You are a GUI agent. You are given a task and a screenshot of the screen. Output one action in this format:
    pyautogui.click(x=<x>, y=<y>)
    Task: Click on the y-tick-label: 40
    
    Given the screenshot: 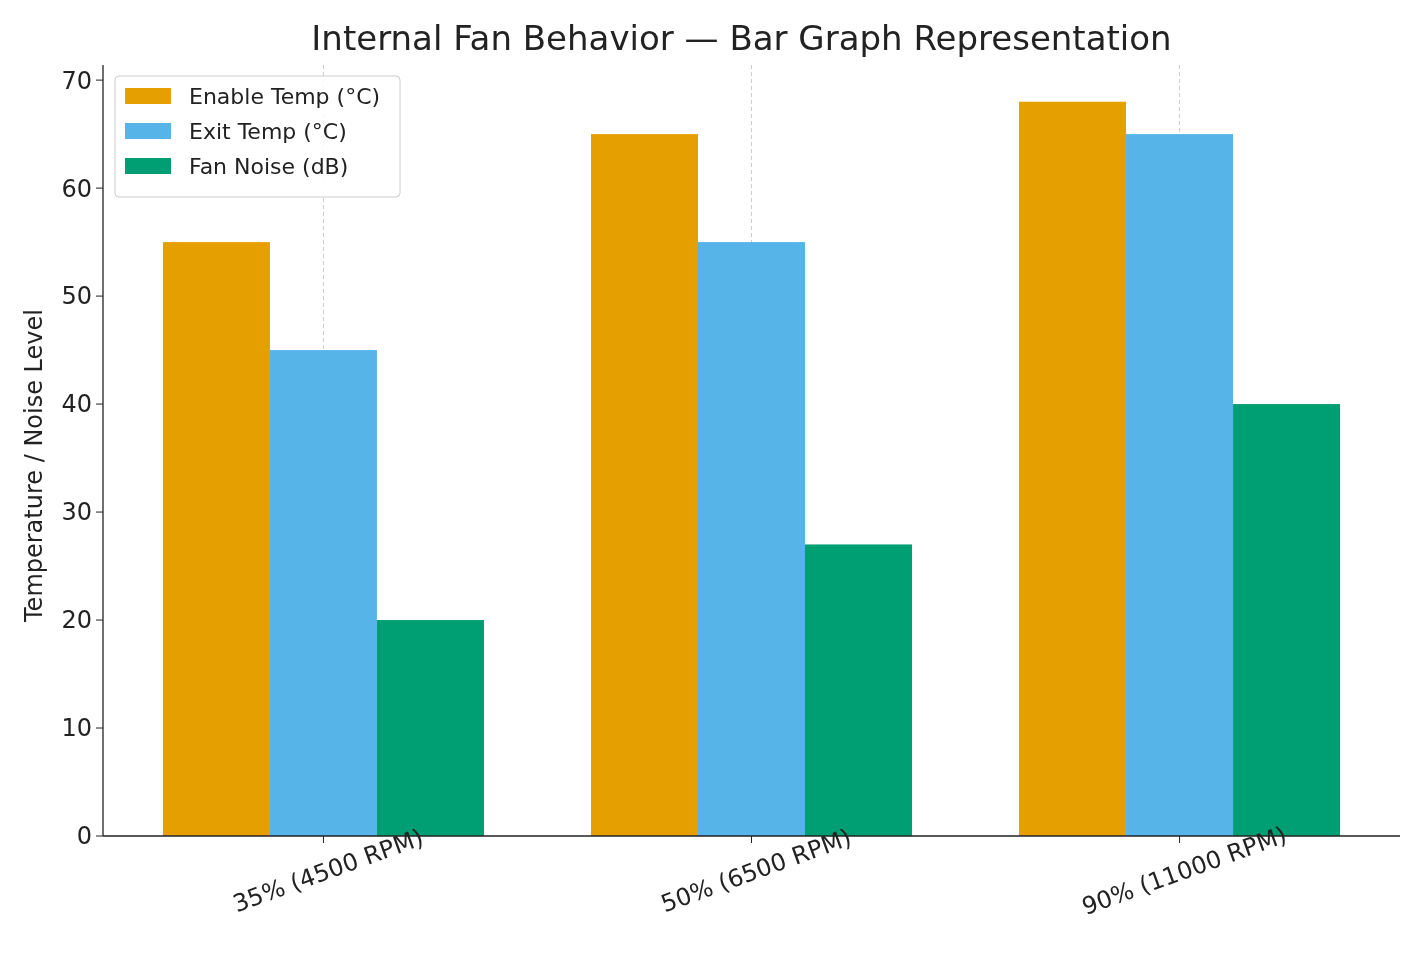 What is the action you would take?
    pyautogui.click(x=76, y=404)
    